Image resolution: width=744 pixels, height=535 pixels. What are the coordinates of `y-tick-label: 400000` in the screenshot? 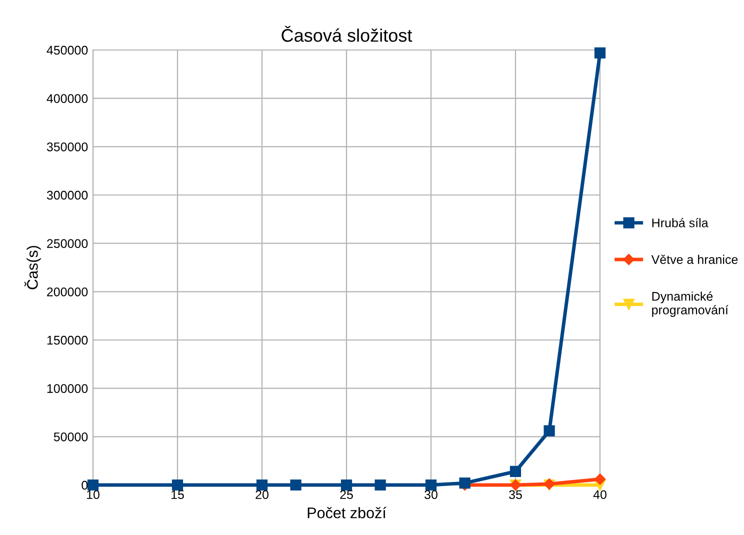 It's located at (67, 98).